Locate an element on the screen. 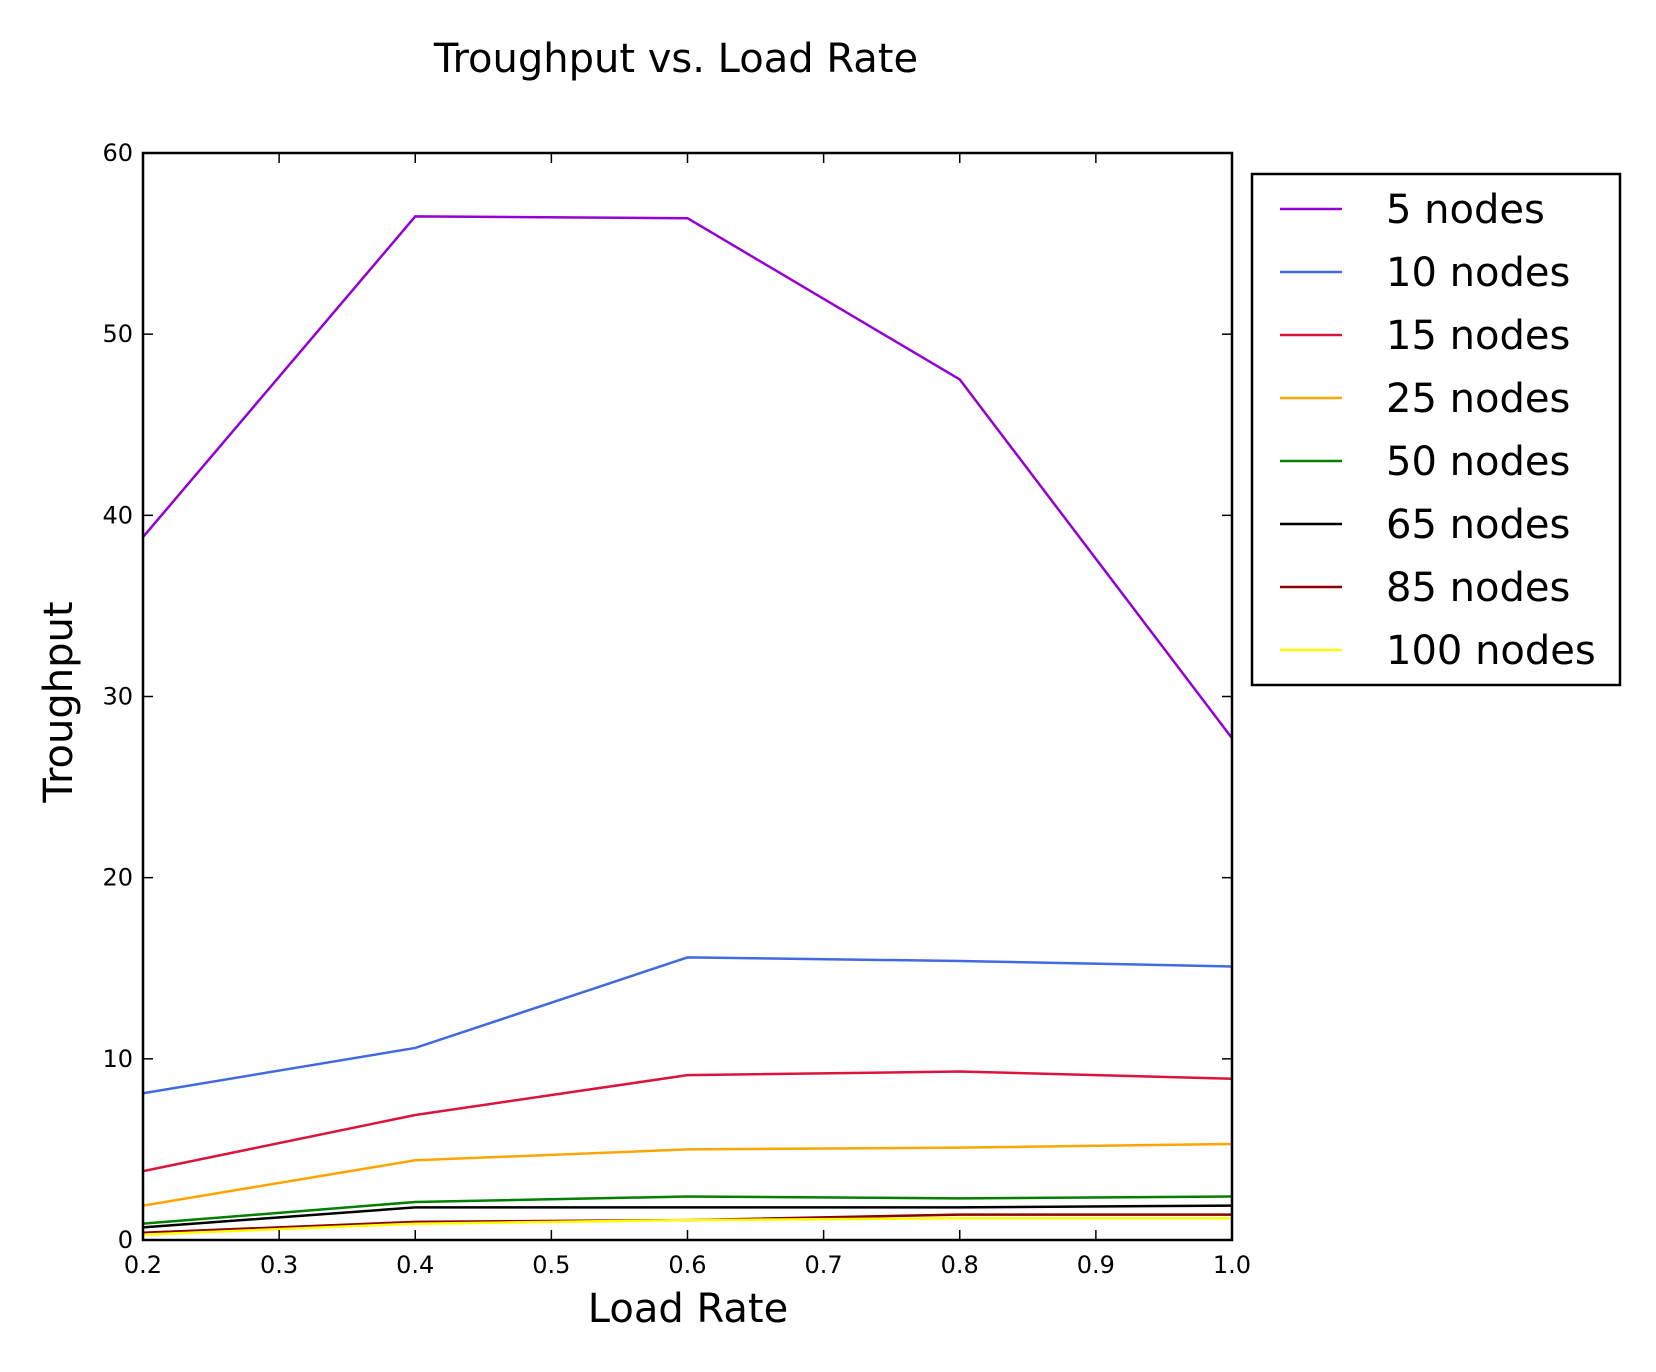 The height and width of the screenshot is (1372, 1656). y-tick-label: 40 is located at coordinates (117, 515).